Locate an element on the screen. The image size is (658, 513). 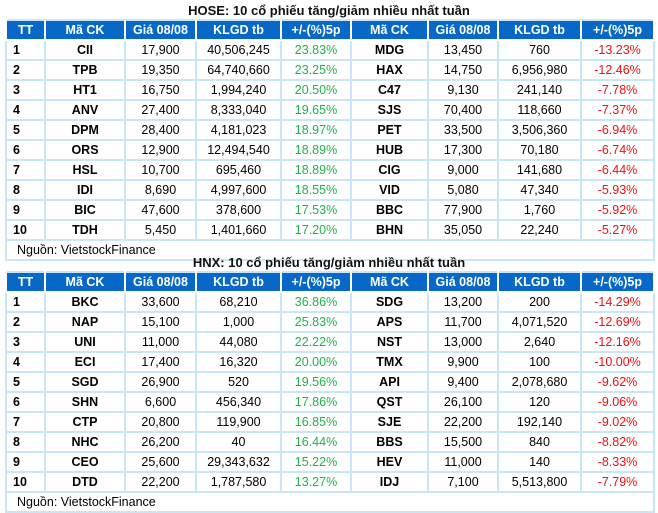
loser-change-pct: -5.93% is located at coordinates (617, 190).